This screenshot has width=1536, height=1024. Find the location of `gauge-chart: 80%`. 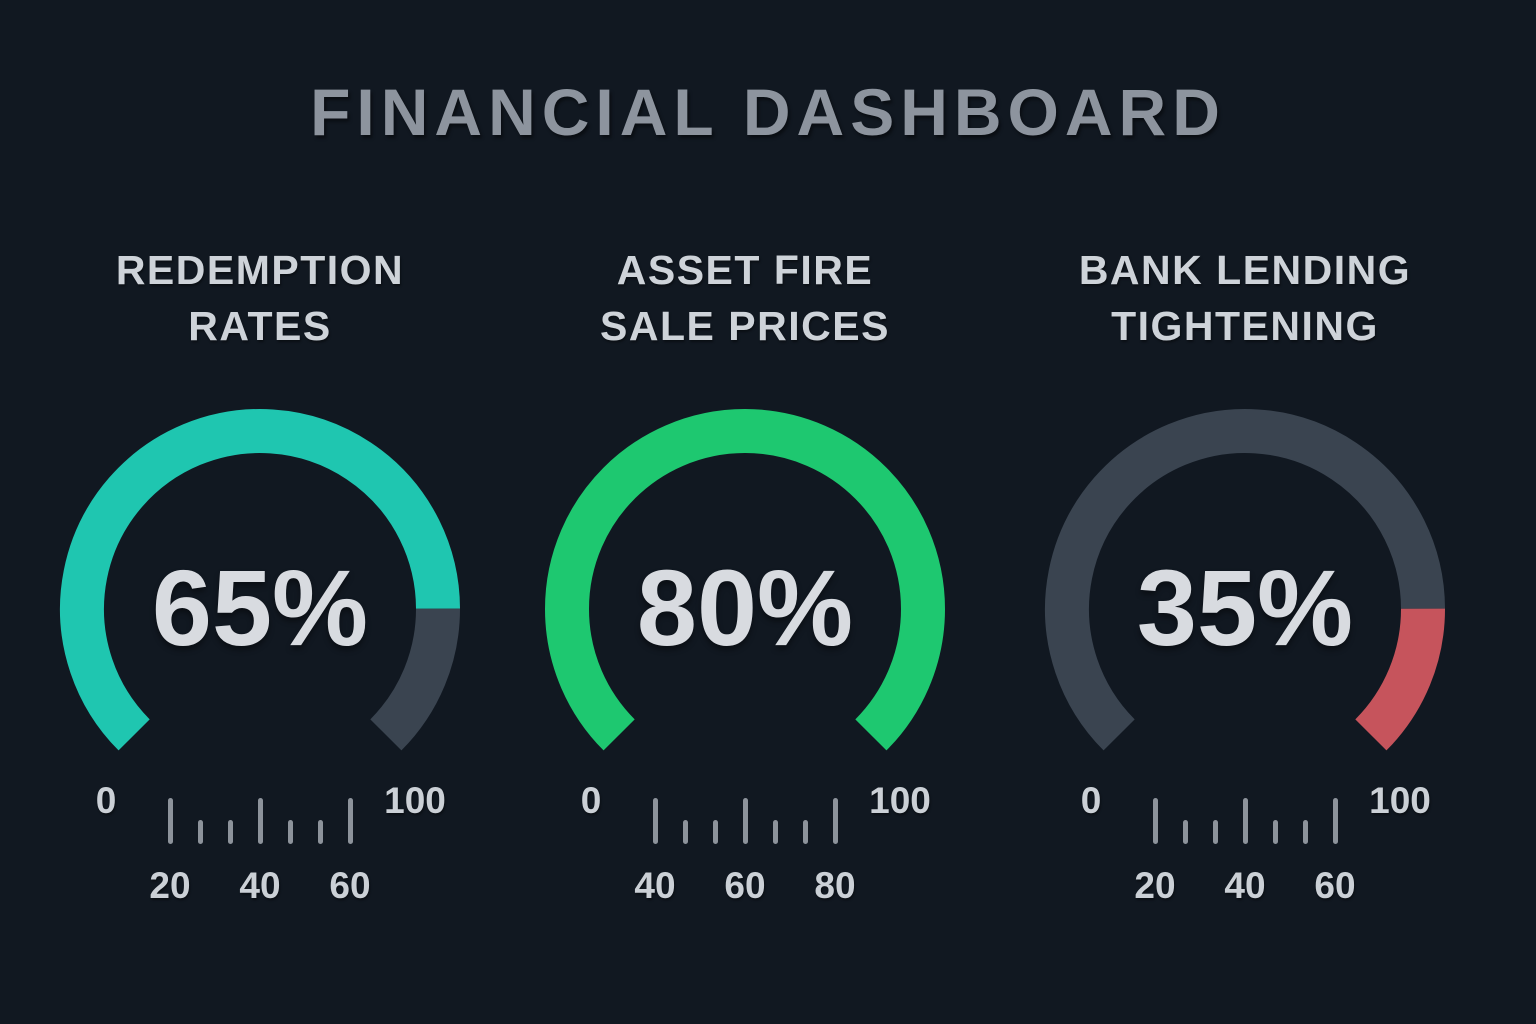

gauge-chart: 80% is located at coordinates (745, 578).